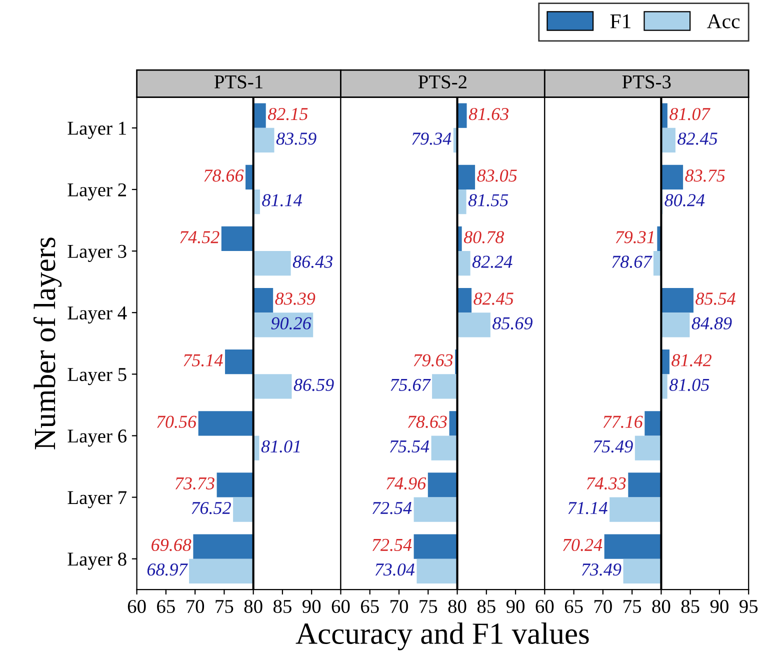 Image resolution: width=760 pixels, height=670 pixels. What do you see at coordinates (314, 385) in the screenshot?
I see `data-label: 86.59` at bounding box center [314, 385].